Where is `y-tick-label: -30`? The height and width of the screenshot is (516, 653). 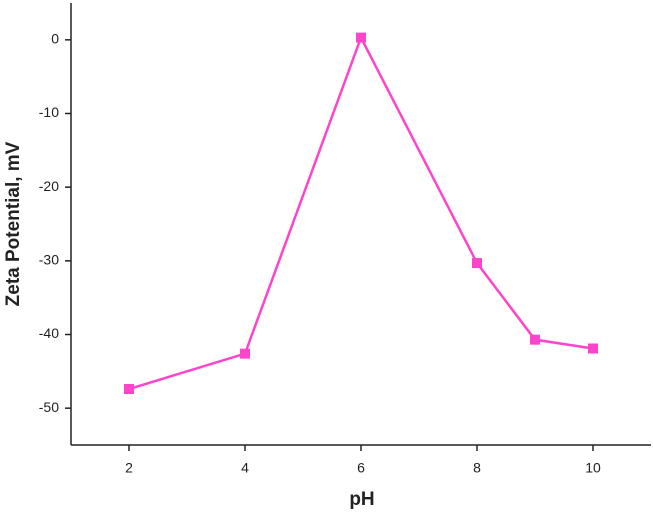
y-tick-label: -30 is located at coordinates (49, 260).